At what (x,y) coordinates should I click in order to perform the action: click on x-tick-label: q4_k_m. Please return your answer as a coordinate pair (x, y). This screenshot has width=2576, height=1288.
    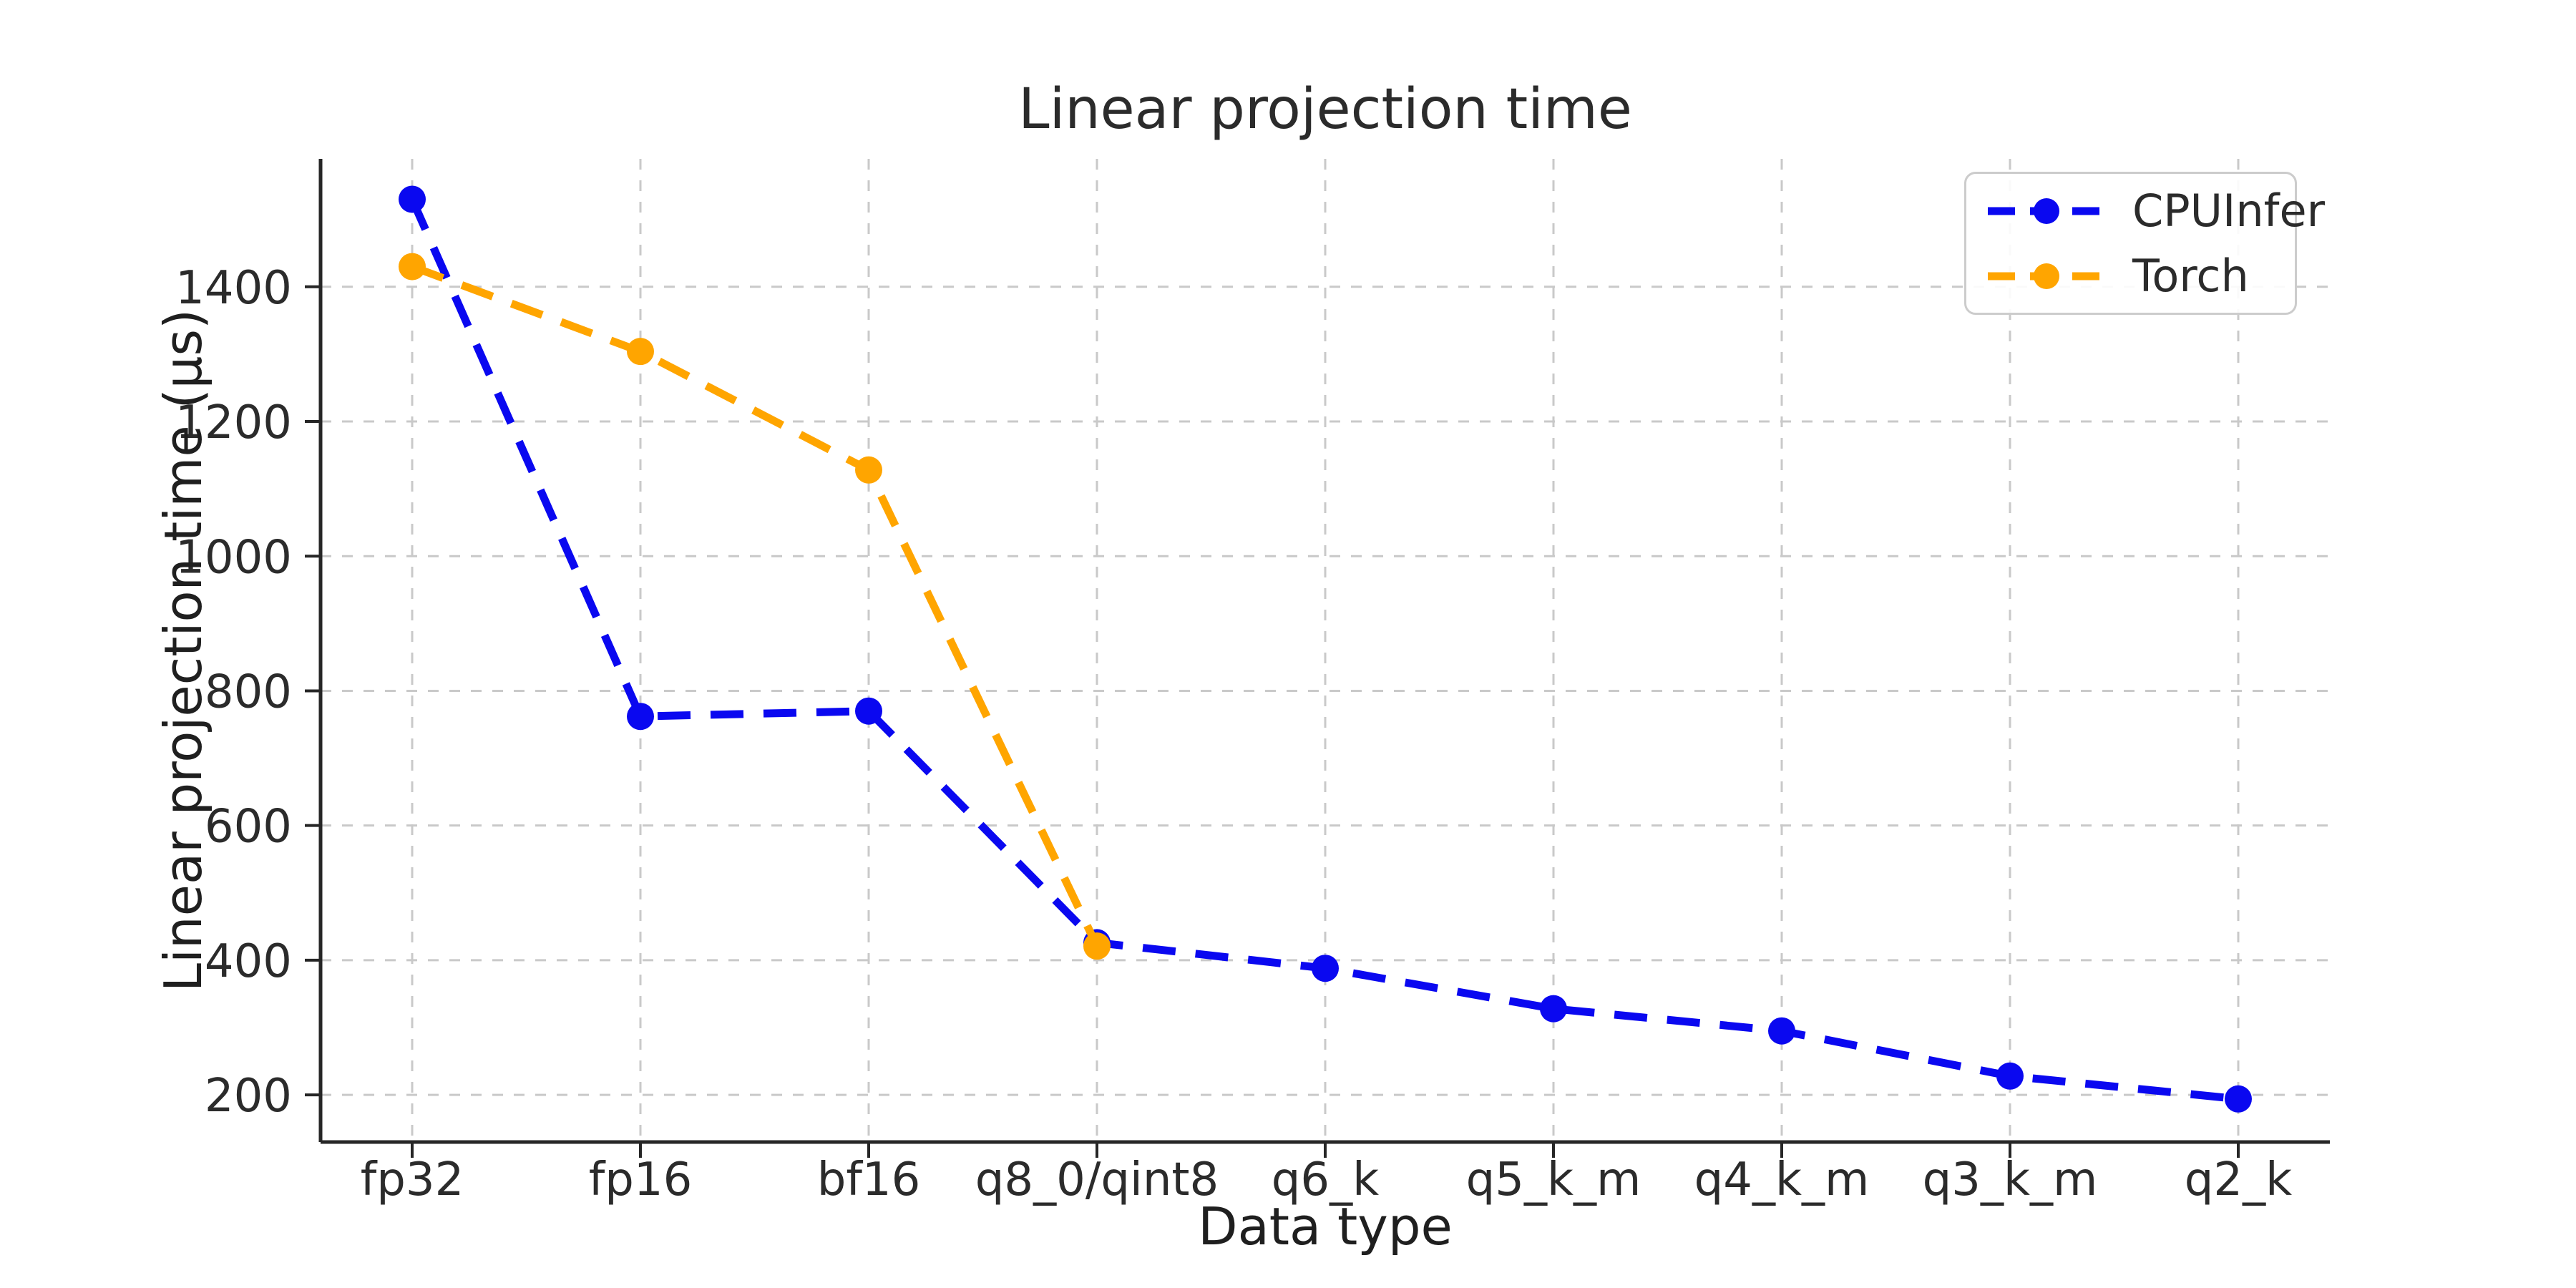
    Looking at the image, I should click on (1782, 1179).